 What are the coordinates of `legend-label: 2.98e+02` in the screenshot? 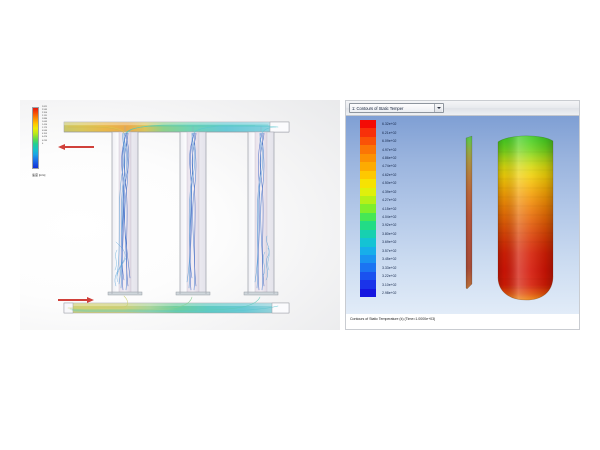 It's located at (389, 292).